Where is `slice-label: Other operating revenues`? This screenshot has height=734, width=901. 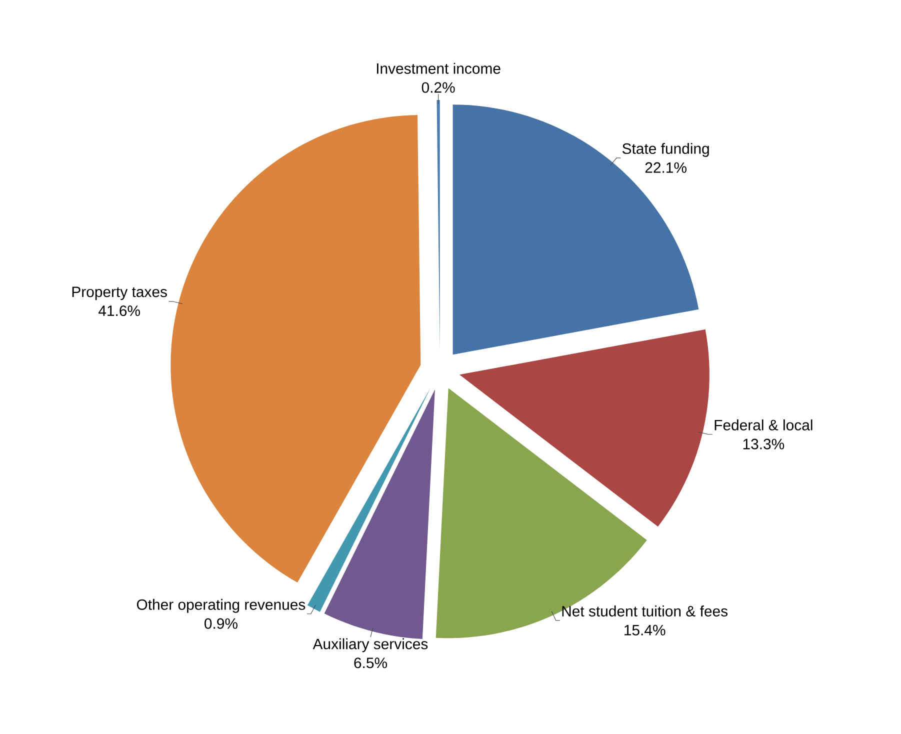
slice-label: Other operating revenues is located at coordinates (221, 605).